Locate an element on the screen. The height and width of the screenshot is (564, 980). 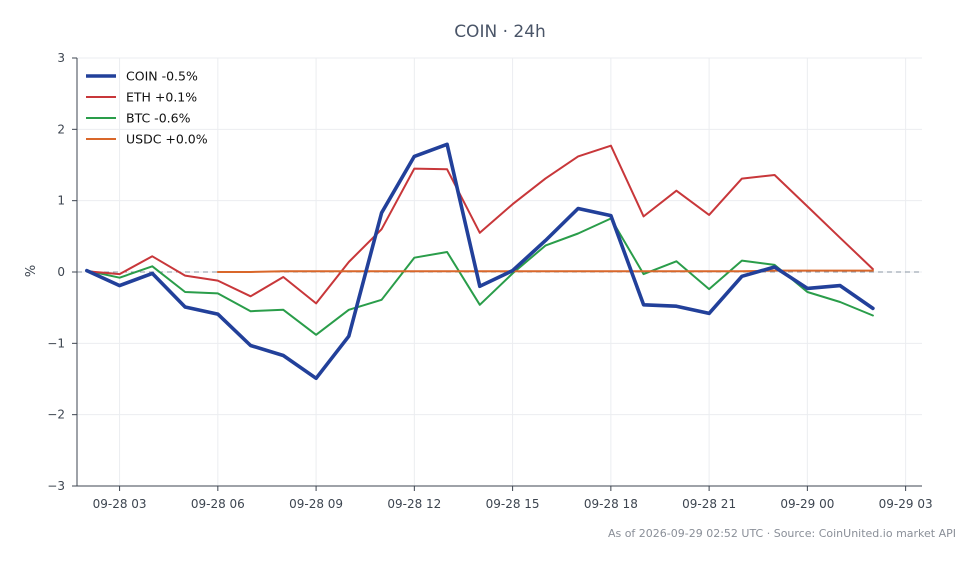
chart-title: COIN · 24h is located at coordinates (500, 32).